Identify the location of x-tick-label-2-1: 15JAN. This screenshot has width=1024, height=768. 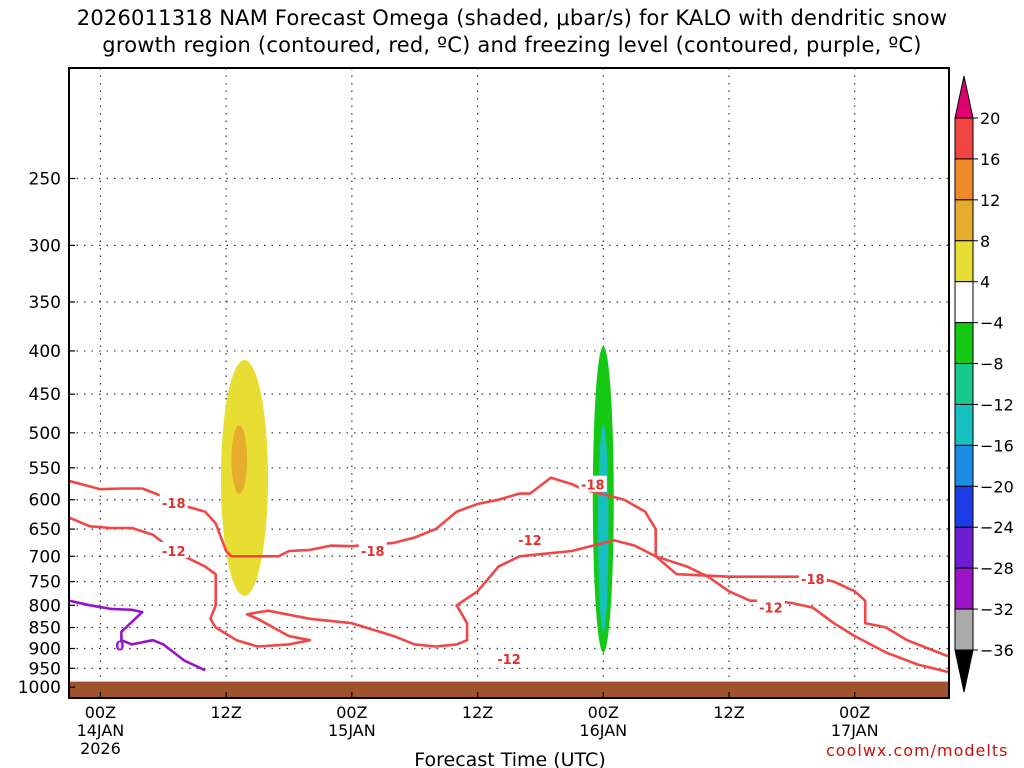
(352, 730).